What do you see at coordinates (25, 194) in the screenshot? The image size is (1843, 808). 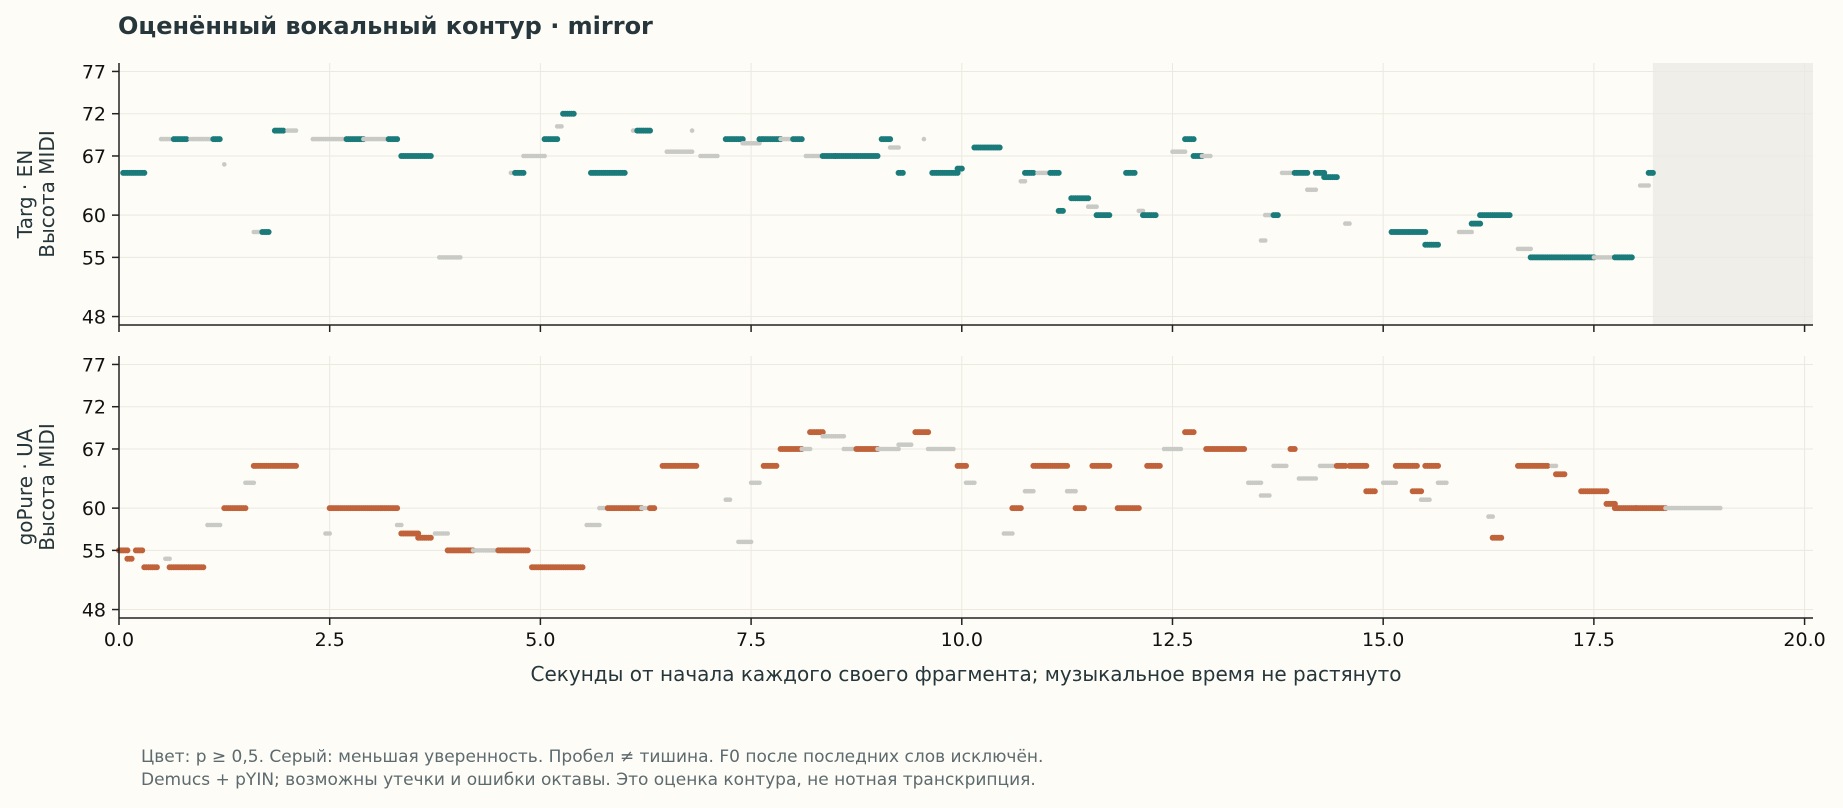 I see `y-axis-label-line: Targ · EN` at bounding box center [25, 194].